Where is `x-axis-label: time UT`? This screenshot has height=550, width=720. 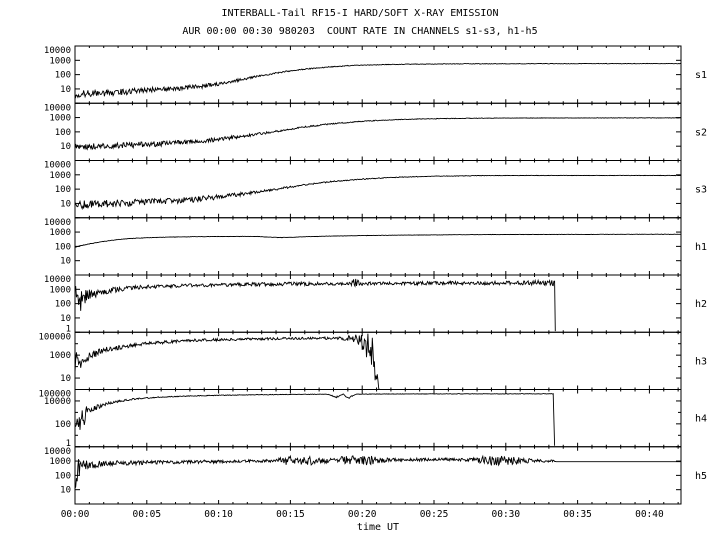
x-axis-label: time UT is located at coordinates (378, 527).